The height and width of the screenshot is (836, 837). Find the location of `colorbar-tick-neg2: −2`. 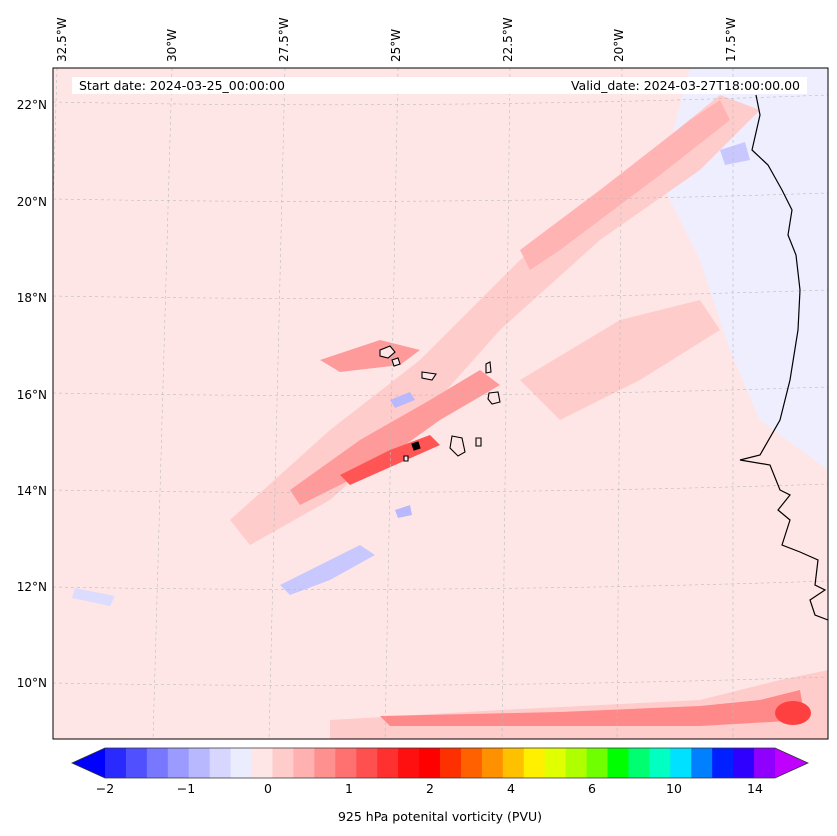

colorbar-tick-neg2: −2 is located at coordinates (105, 788).